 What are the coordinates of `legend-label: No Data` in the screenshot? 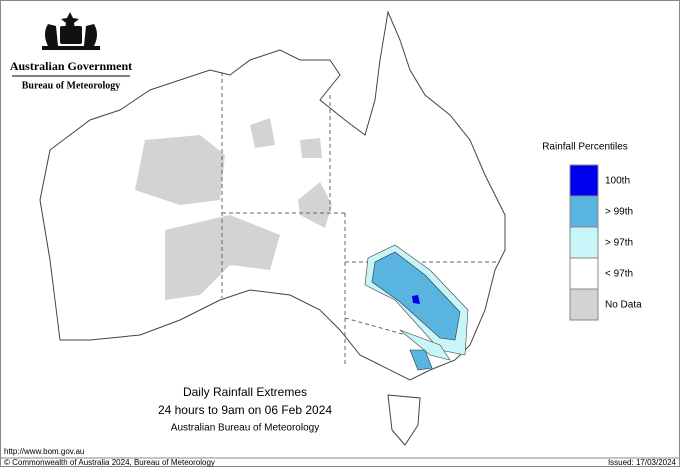 It's located at (623, 305).